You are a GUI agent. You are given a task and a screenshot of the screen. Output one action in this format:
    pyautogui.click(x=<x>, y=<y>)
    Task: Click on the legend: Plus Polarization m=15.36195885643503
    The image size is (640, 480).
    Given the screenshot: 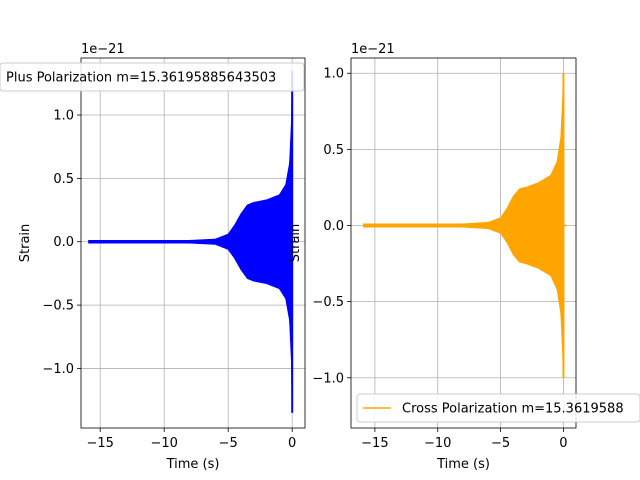 What is the action you would take?
    pyautogui.click(x=152, y=77)
    